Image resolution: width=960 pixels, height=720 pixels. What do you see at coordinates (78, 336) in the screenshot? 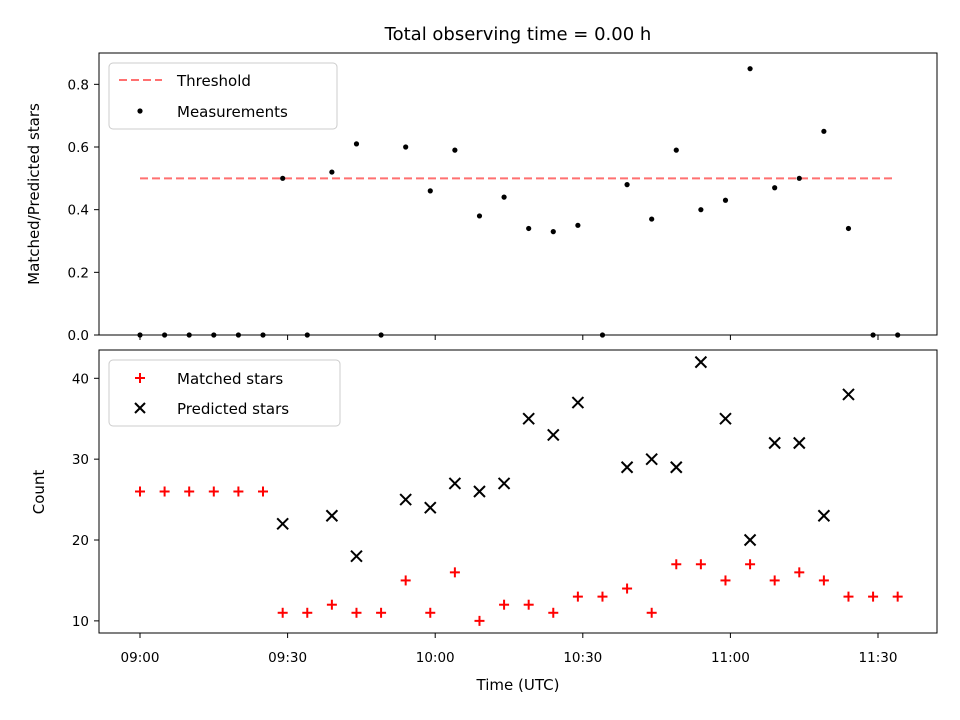
I see `top-y-tick-label: 0.0` at bounding box center [78, 336].